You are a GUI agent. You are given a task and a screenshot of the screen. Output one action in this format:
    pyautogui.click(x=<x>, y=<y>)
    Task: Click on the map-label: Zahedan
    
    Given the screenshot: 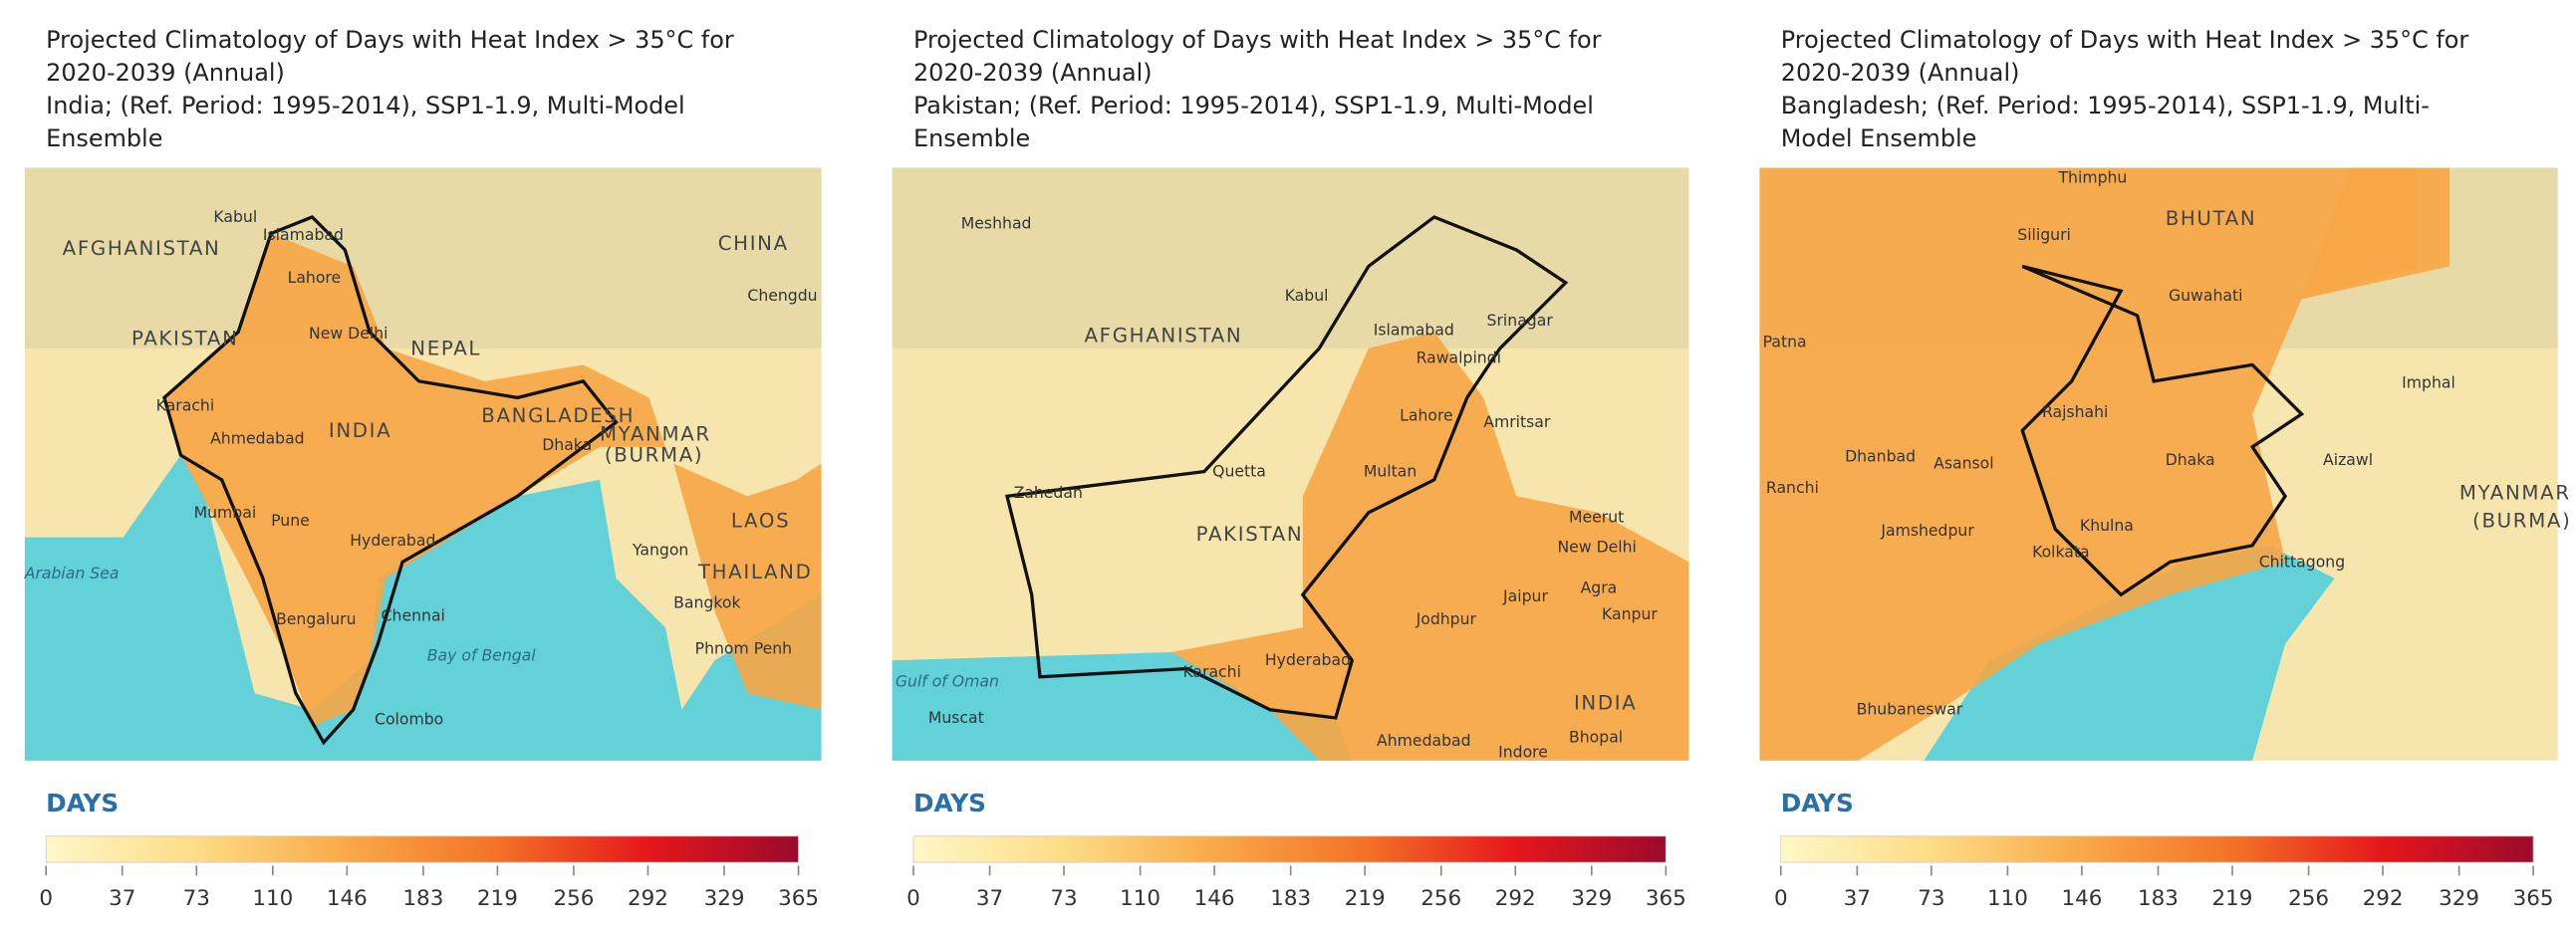 What is the action you would take?
    pyautogui.click(x=1048, y=493)
    